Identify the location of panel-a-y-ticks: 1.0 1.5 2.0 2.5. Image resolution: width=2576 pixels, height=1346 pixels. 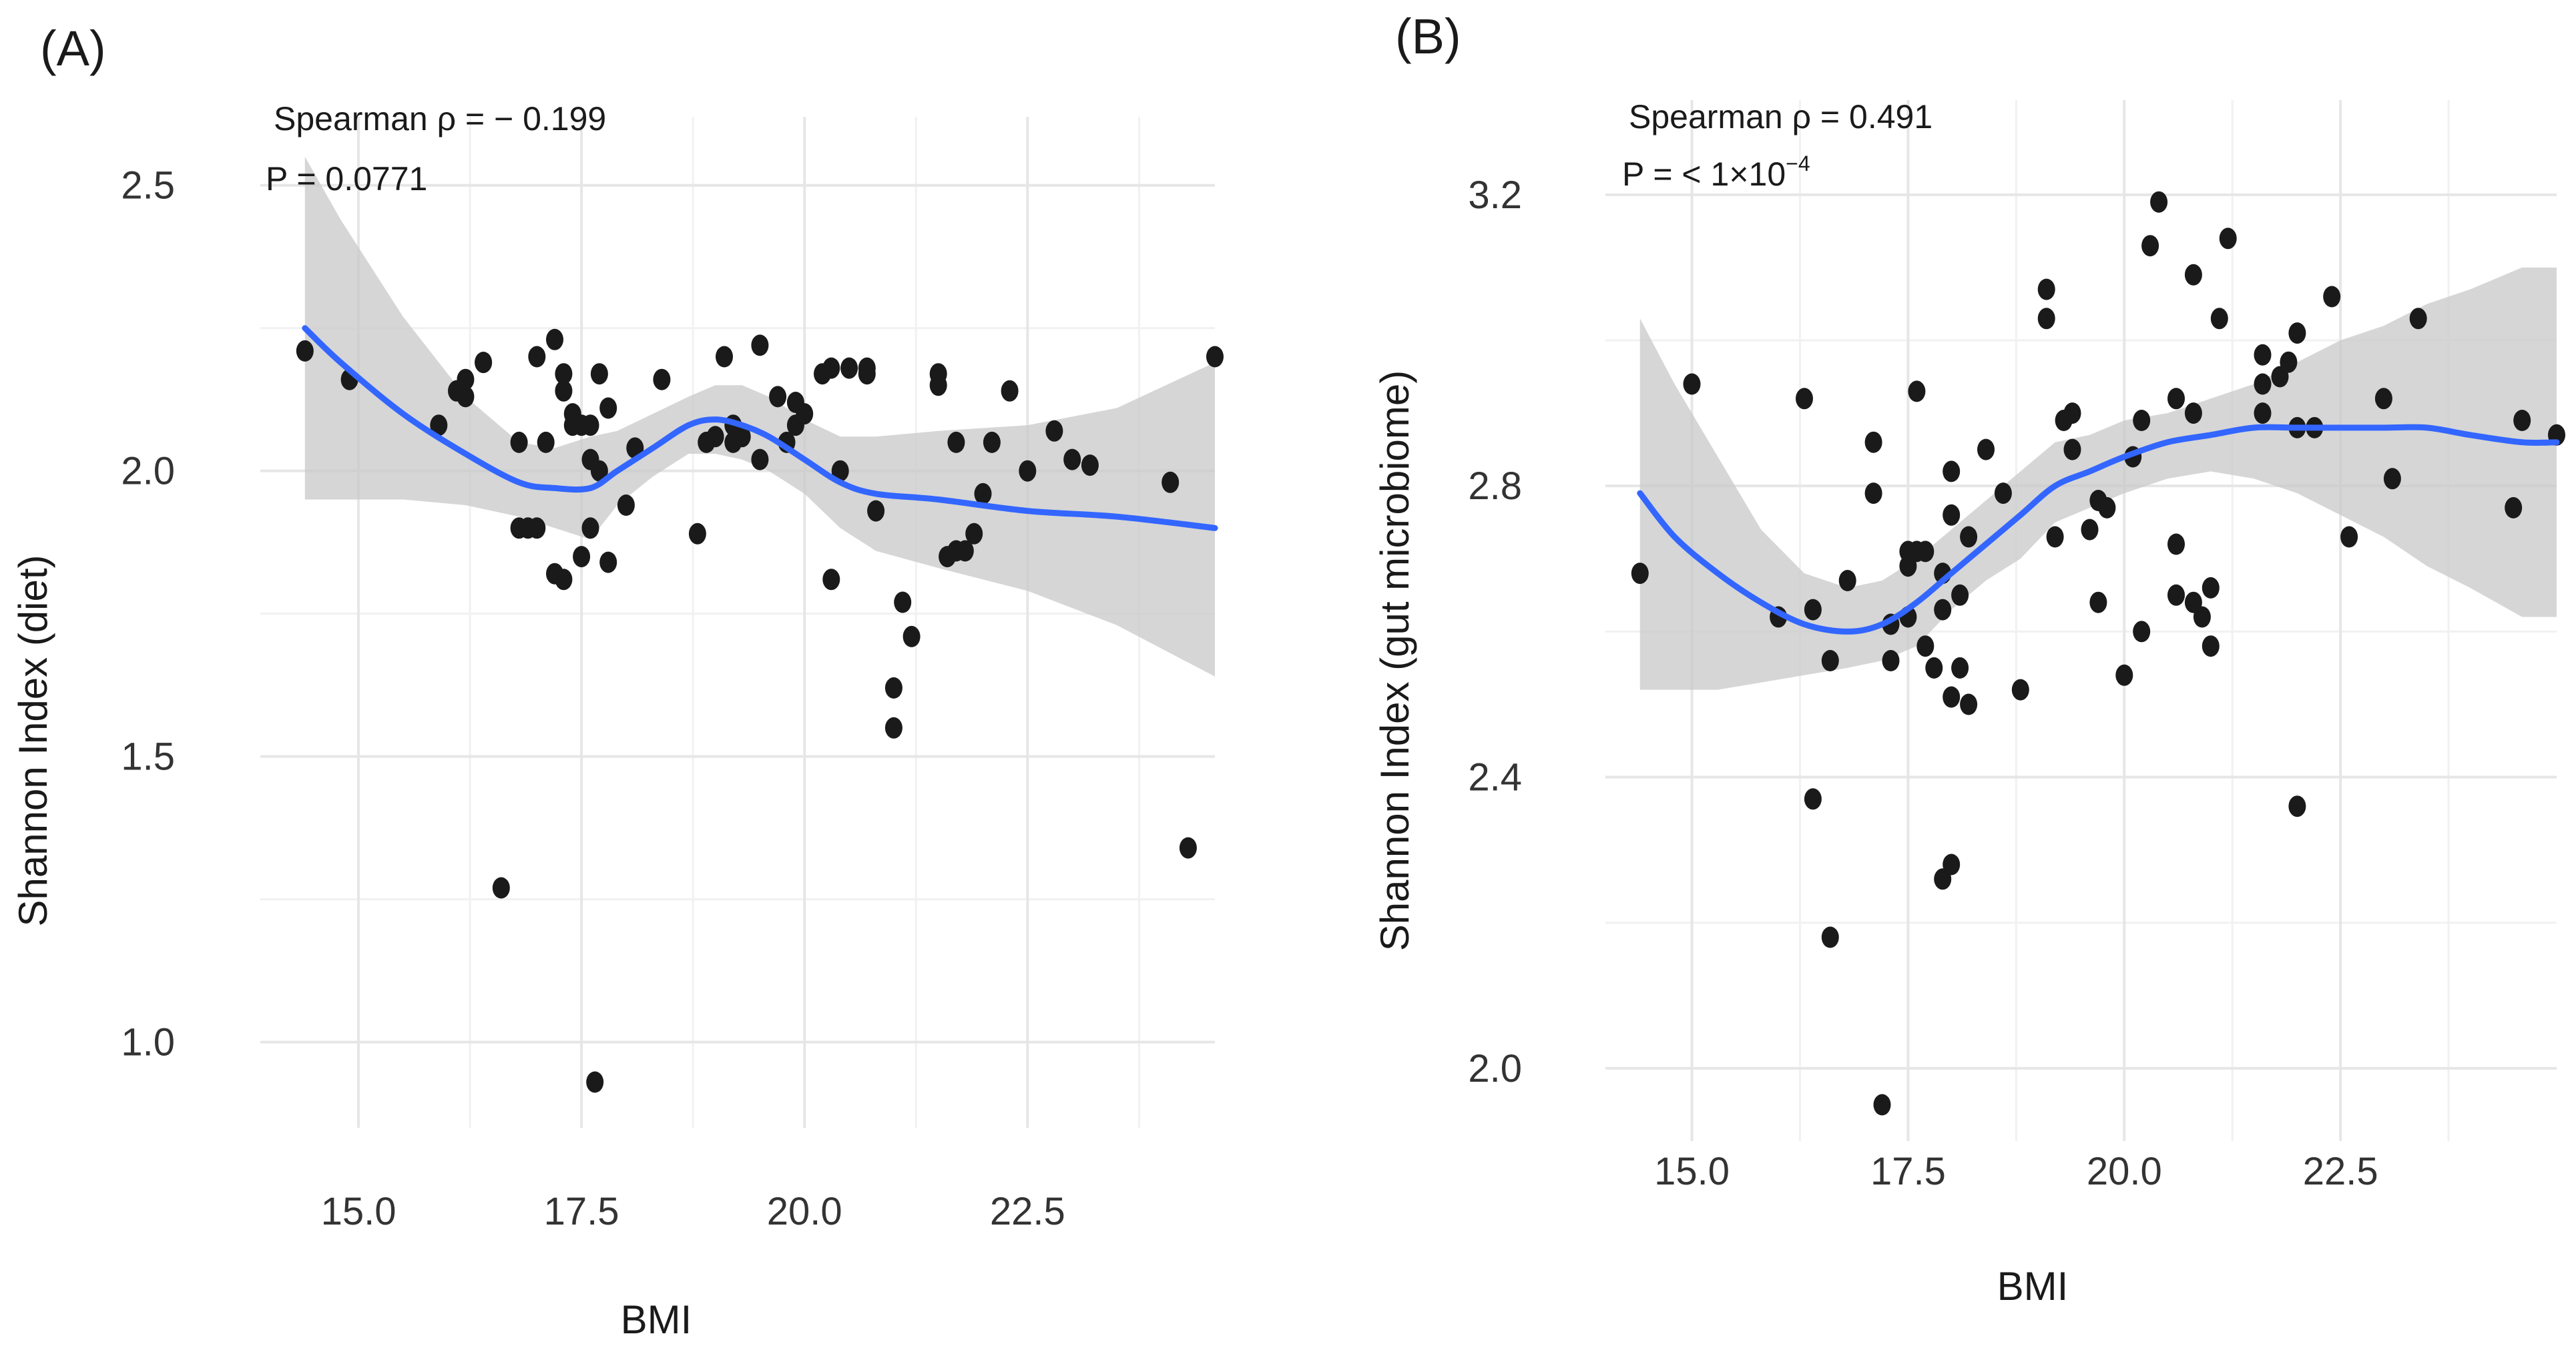
(148, 614).